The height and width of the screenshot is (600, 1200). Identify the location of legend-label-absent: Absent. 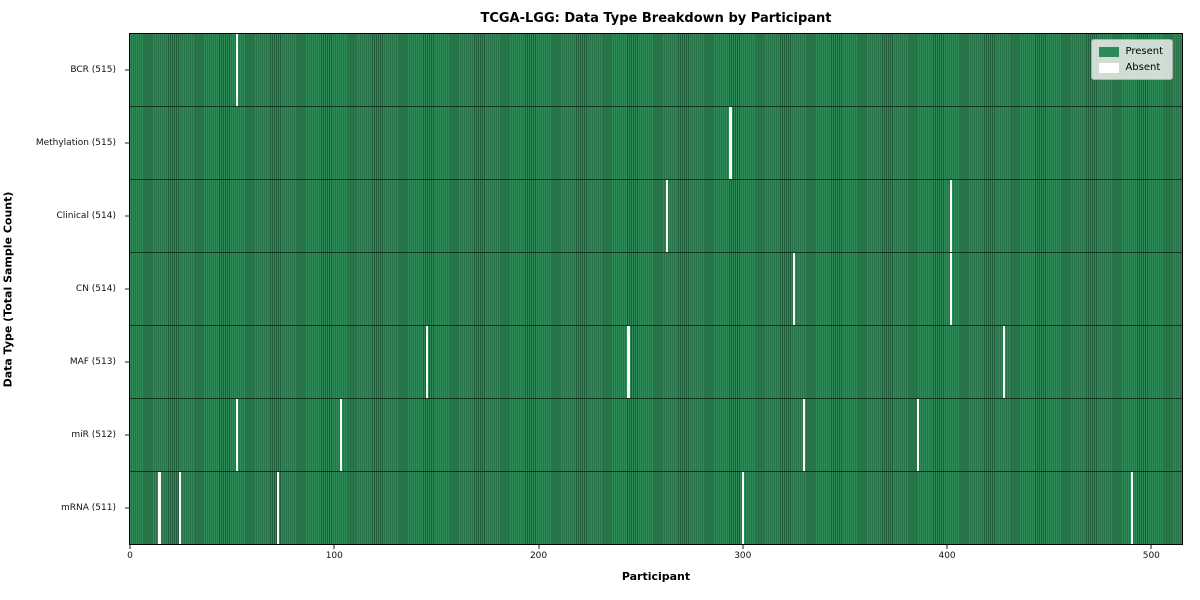
(1143, 67).